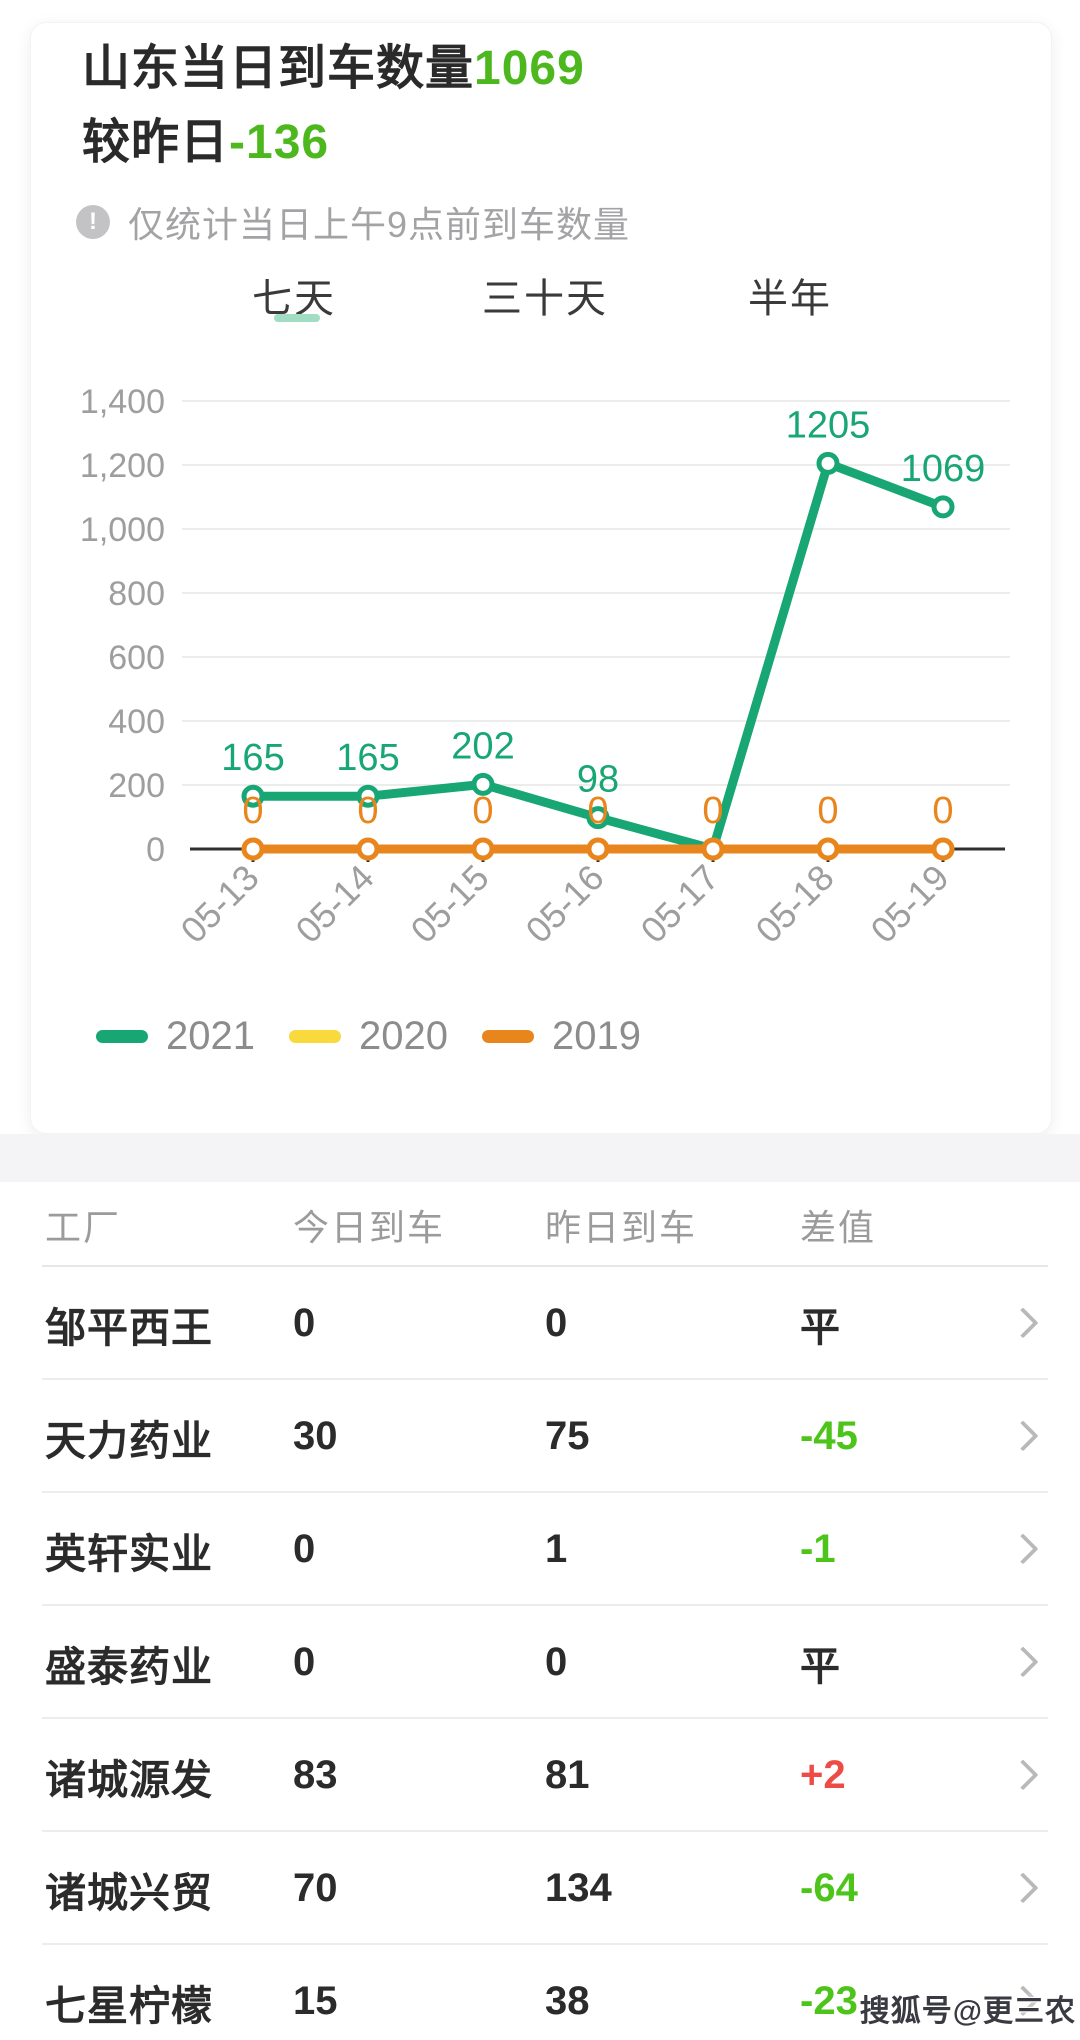  What do you see at coordinates (540, 1992) in the screenshot?
I see `table-row-七星柠檬: 七星柠檬 15 38 -23` at bounding box center [540, 1992].